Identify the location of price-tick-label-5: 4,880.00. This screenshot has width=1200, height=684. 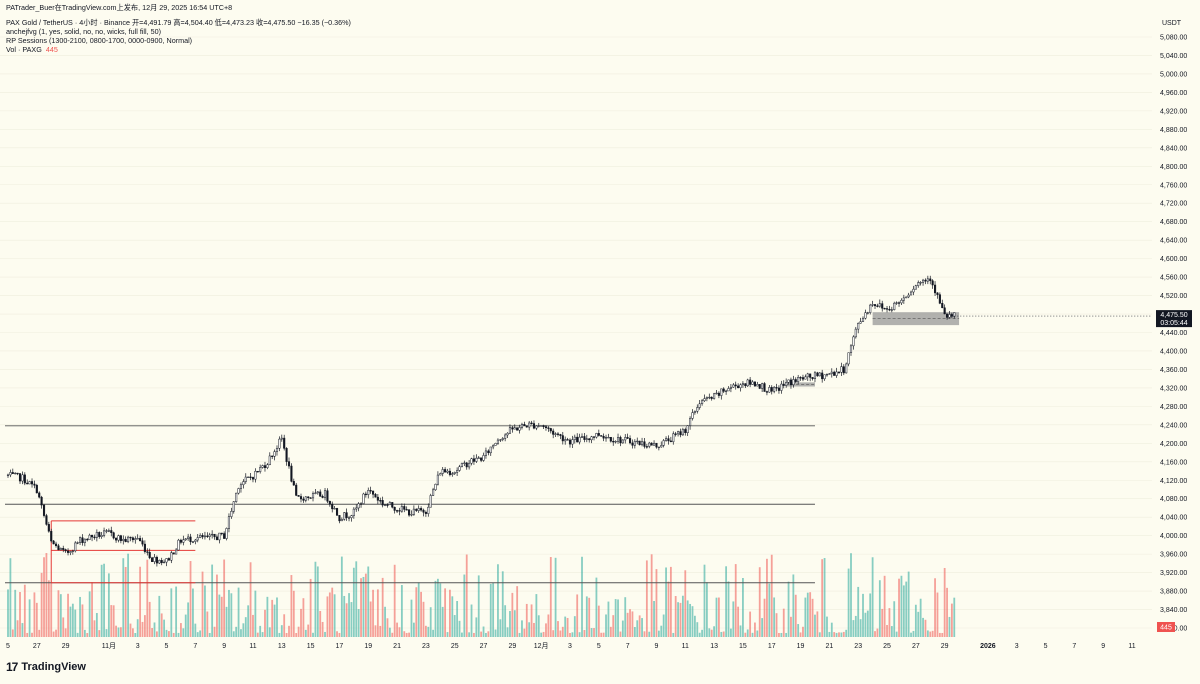
(1173, 130).